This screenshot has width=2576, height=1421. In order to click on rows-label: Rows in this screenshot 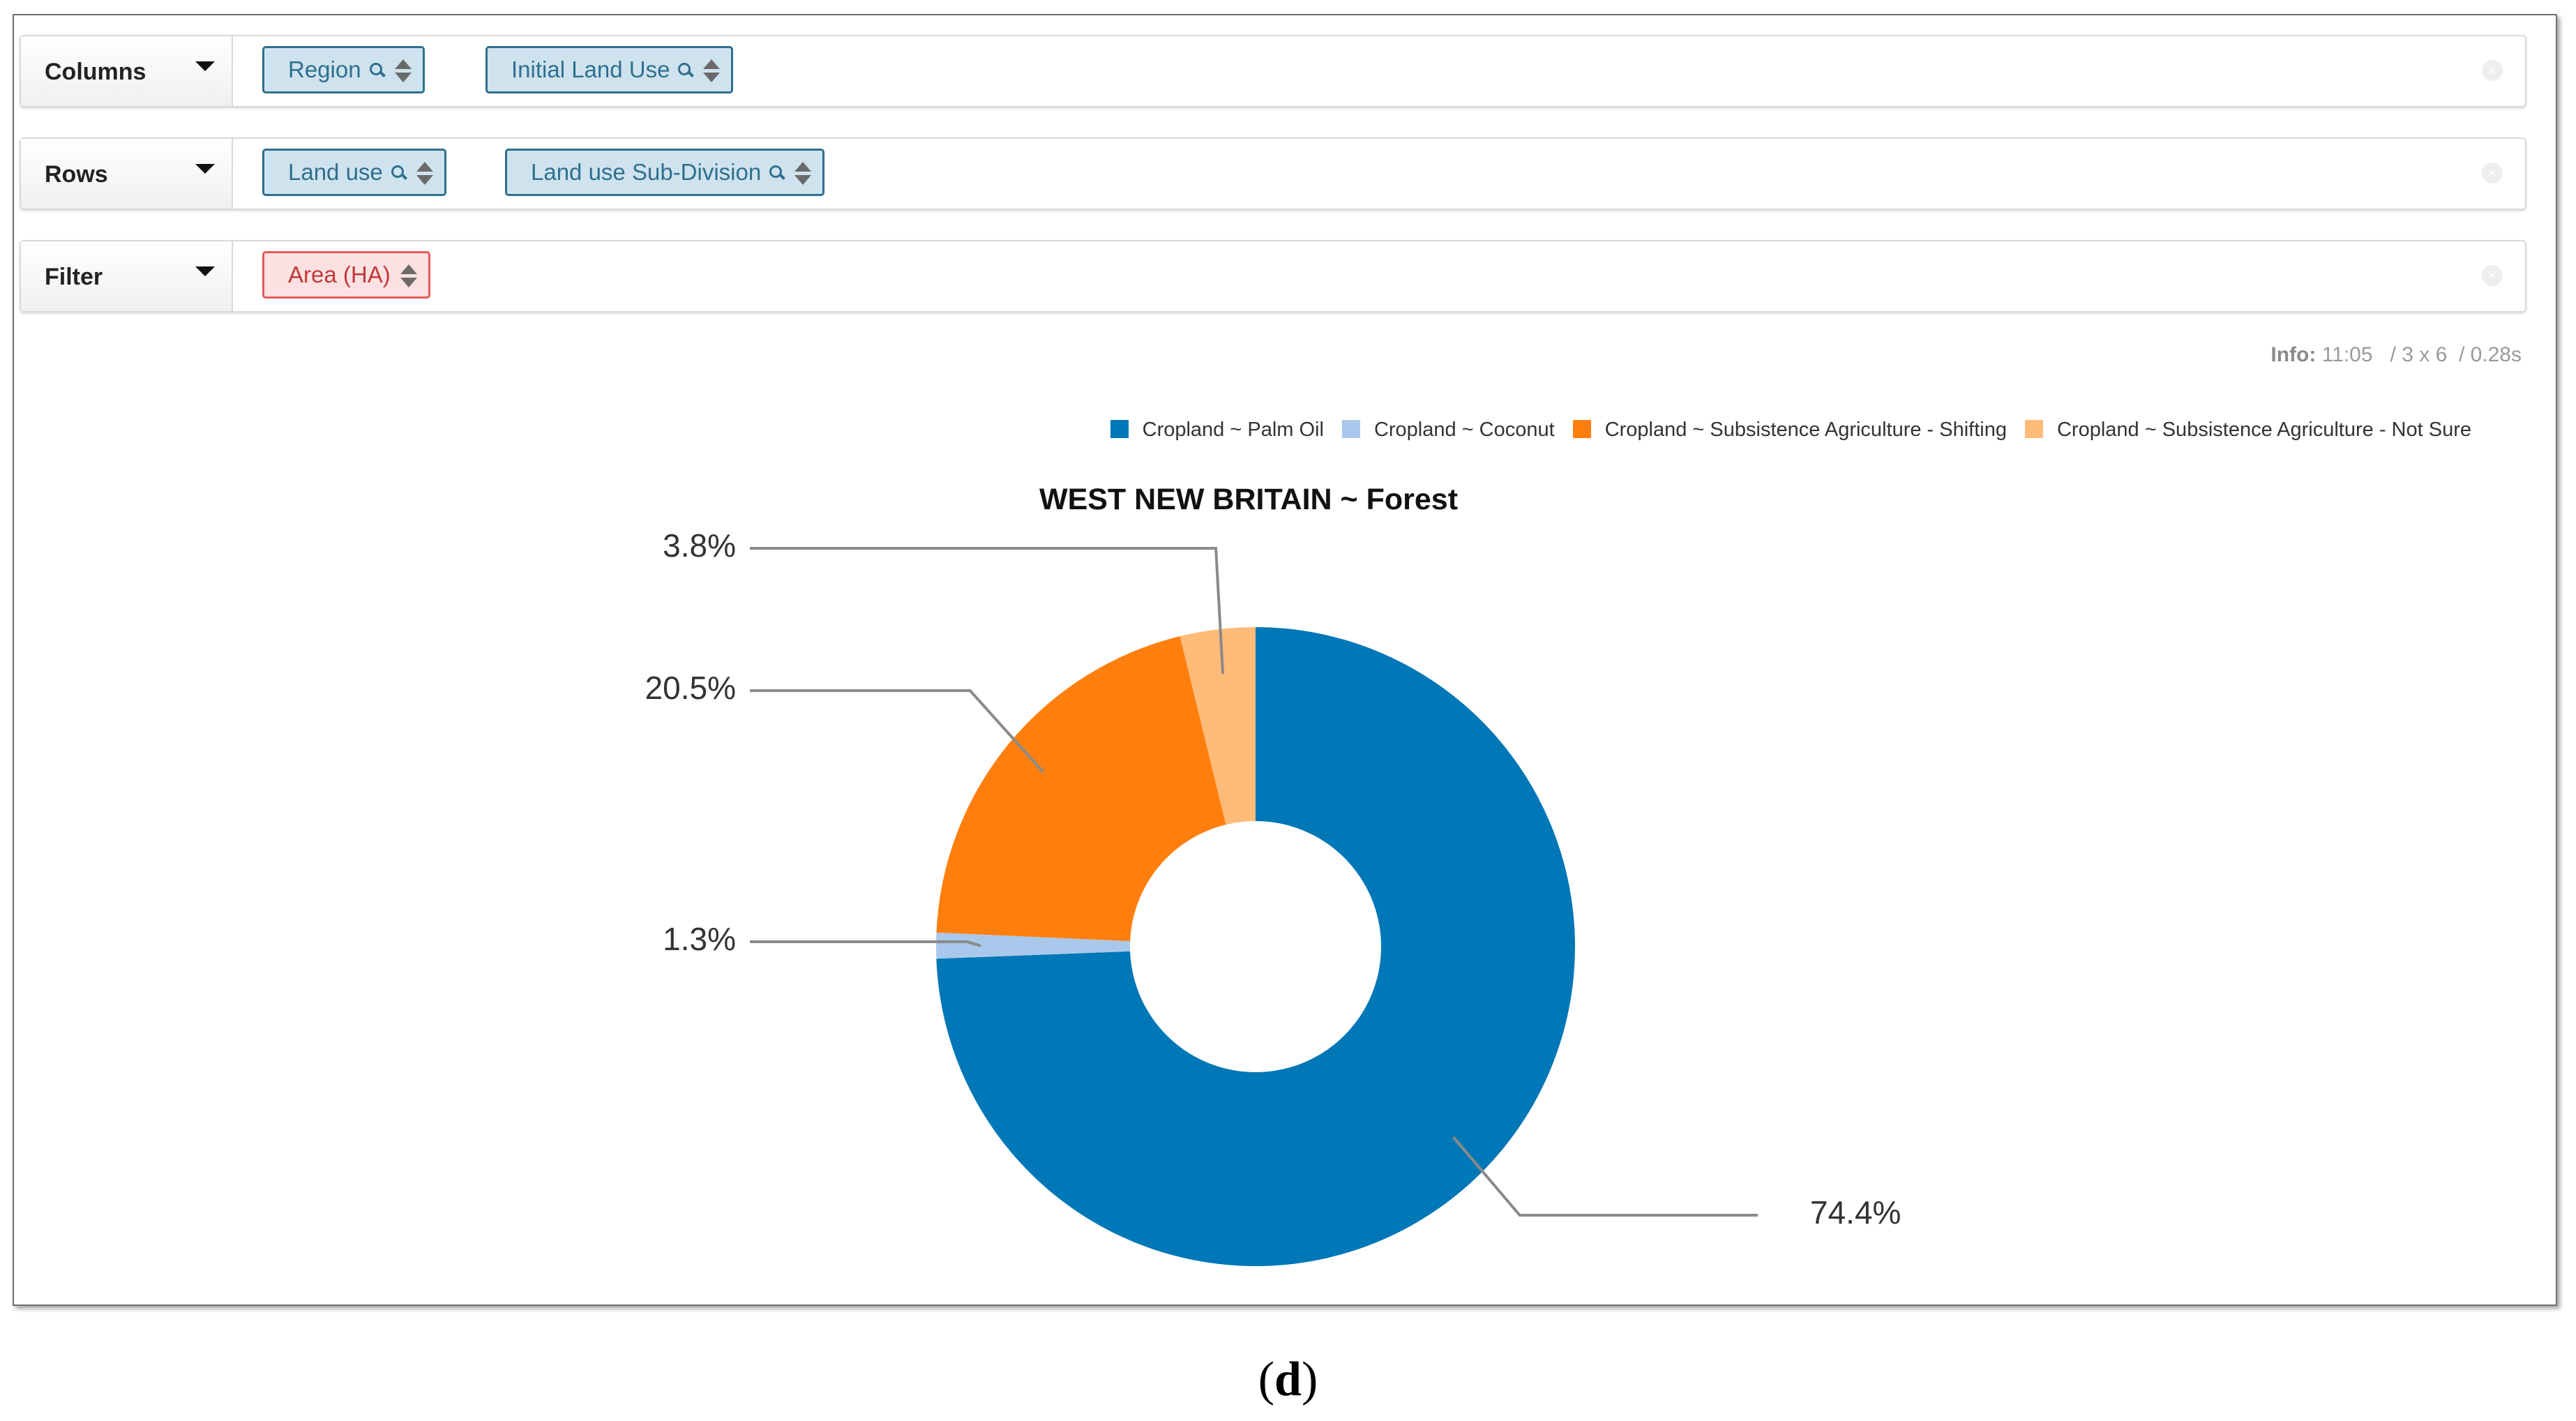, I will do `click(76, 174)`.